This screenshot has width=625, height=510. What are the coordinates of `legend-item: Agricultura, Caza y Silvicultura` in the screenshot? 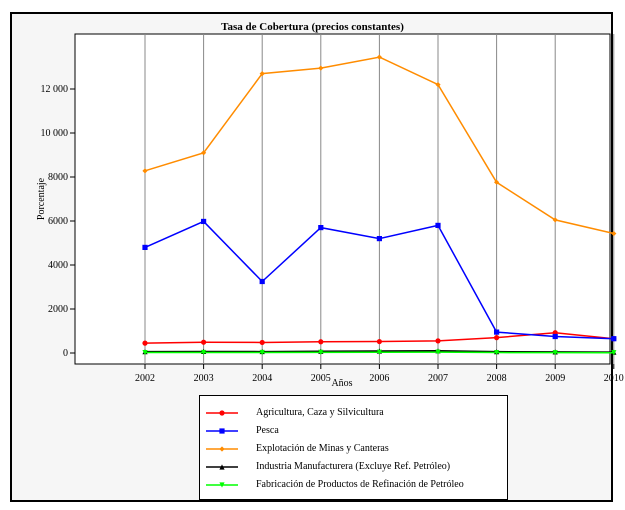 It's located at (353, 413).